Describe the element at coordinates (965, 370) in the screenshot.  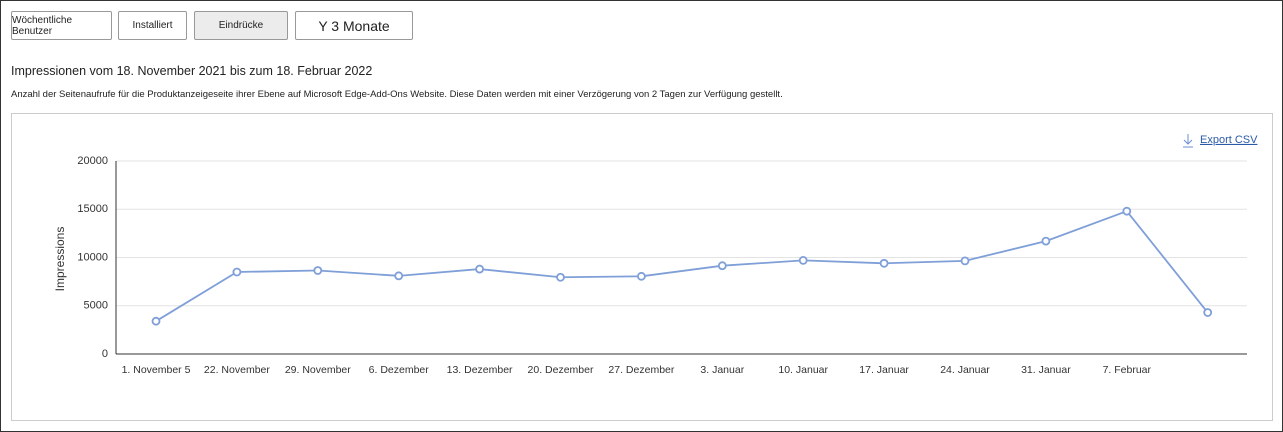
I see `x-tick-label: 24. Januar` at that location.